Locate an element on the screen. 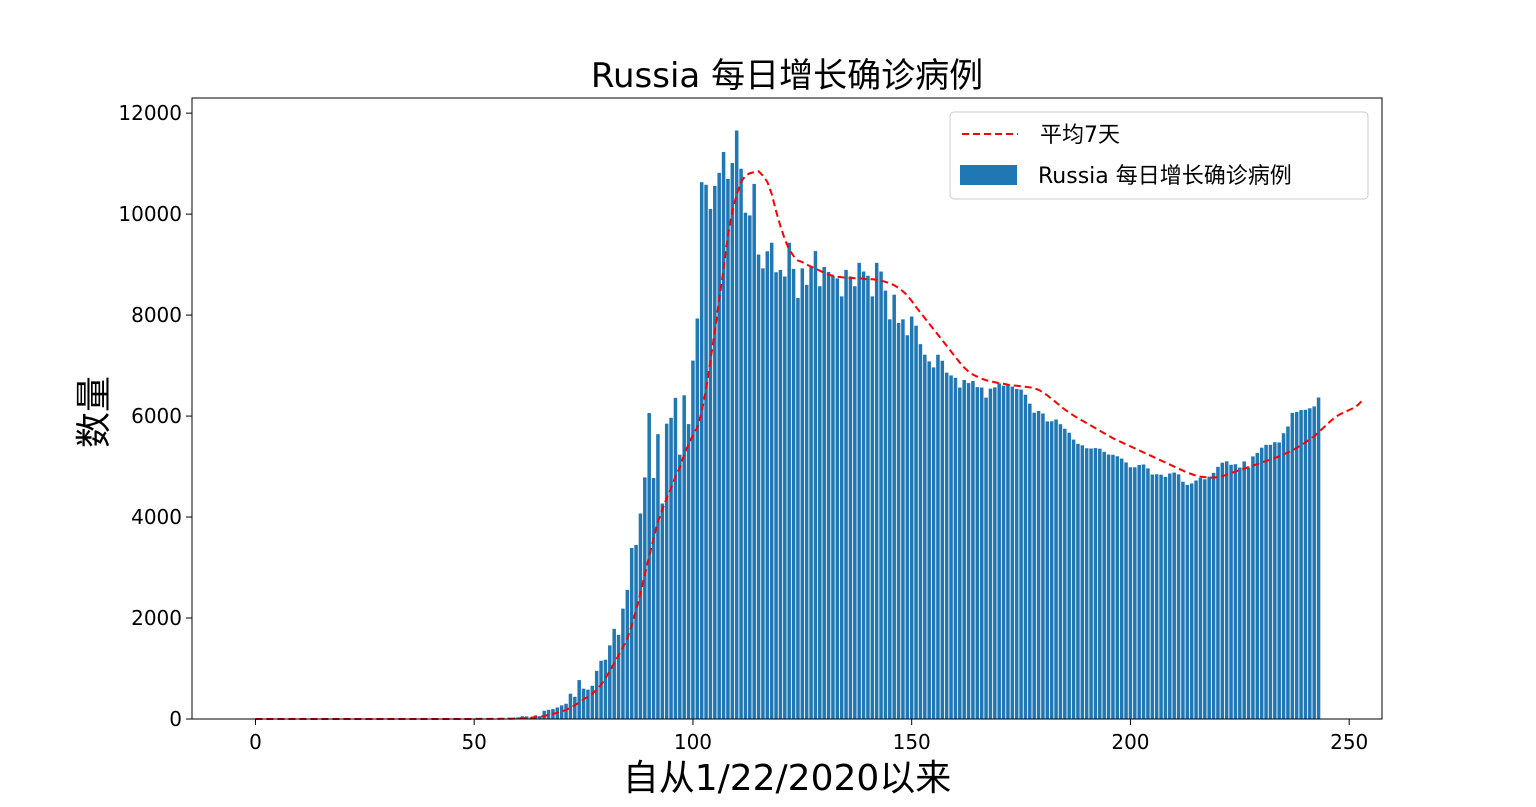 The height and width of the screenshot is (807, 1536). y-tick-label: 0 is located at coordinates (175, 719).